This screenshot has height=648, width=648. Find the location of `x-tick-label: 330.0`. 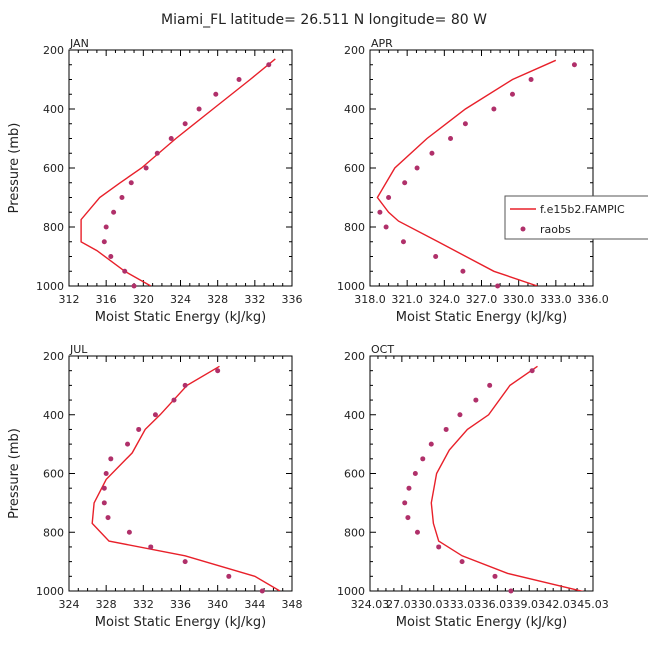

x-tick-label: 330.0 is located at coordinates (519, 299).